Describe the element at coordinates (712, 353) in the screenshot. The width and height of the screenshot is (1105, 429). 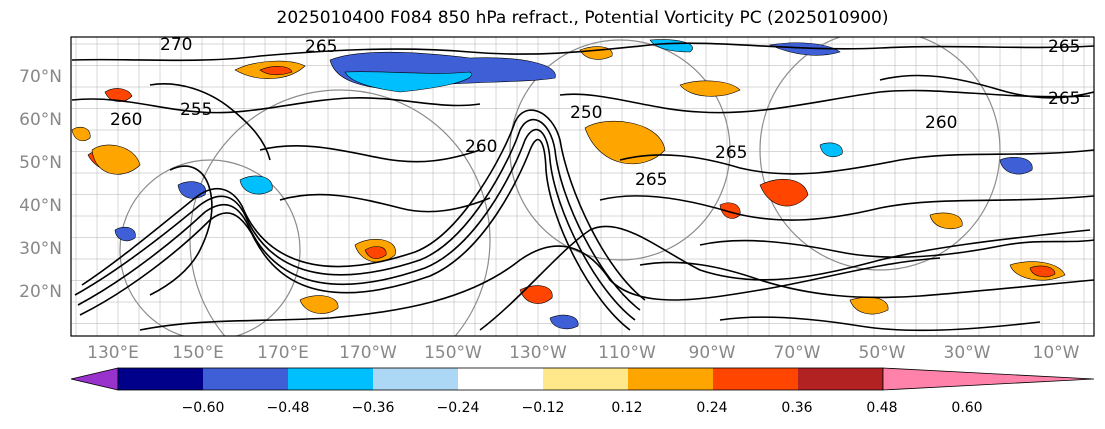
I see `lon-label-90w: 90°W` at that location.